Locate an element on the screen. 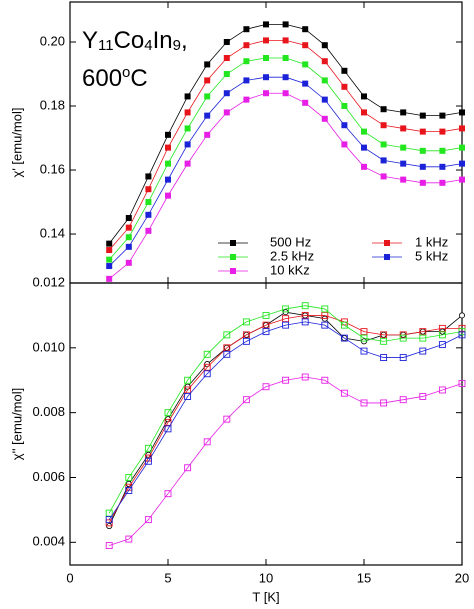 The width and height of the screenshot is (474, 609). x-tick-label: 5 is located at coordinates (167, 577).